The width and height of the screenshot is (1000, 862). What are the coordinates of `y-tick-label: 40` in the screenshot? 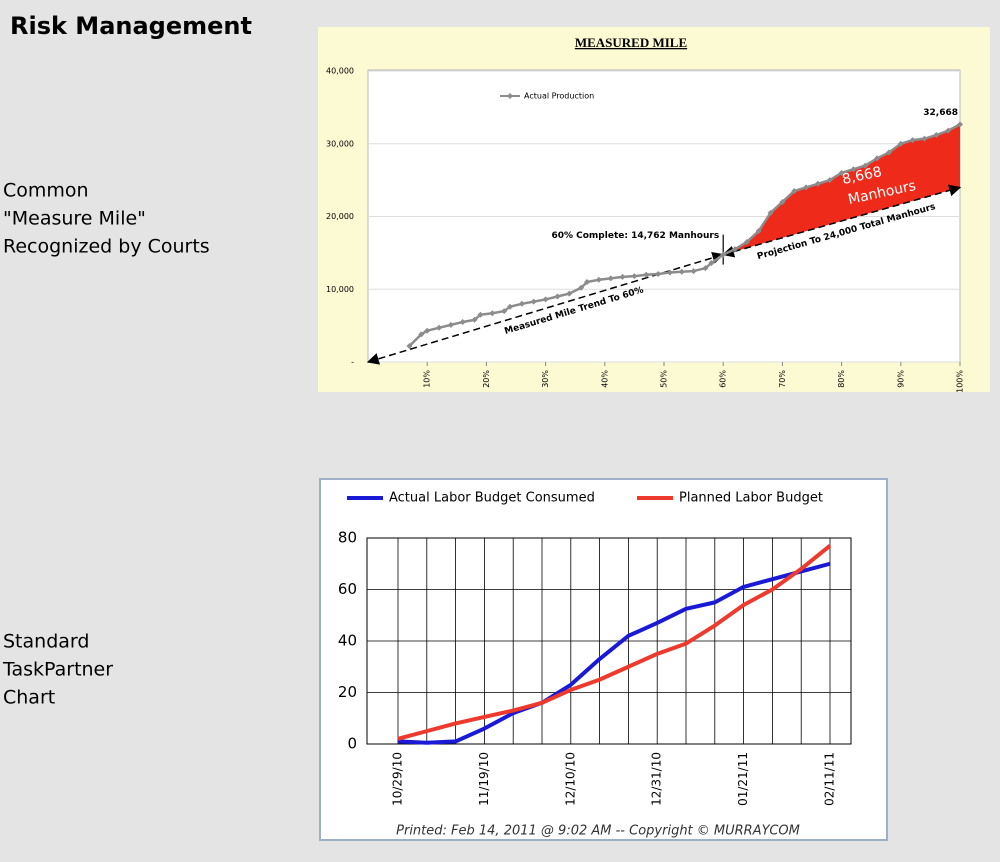 It's located at (347, 641).